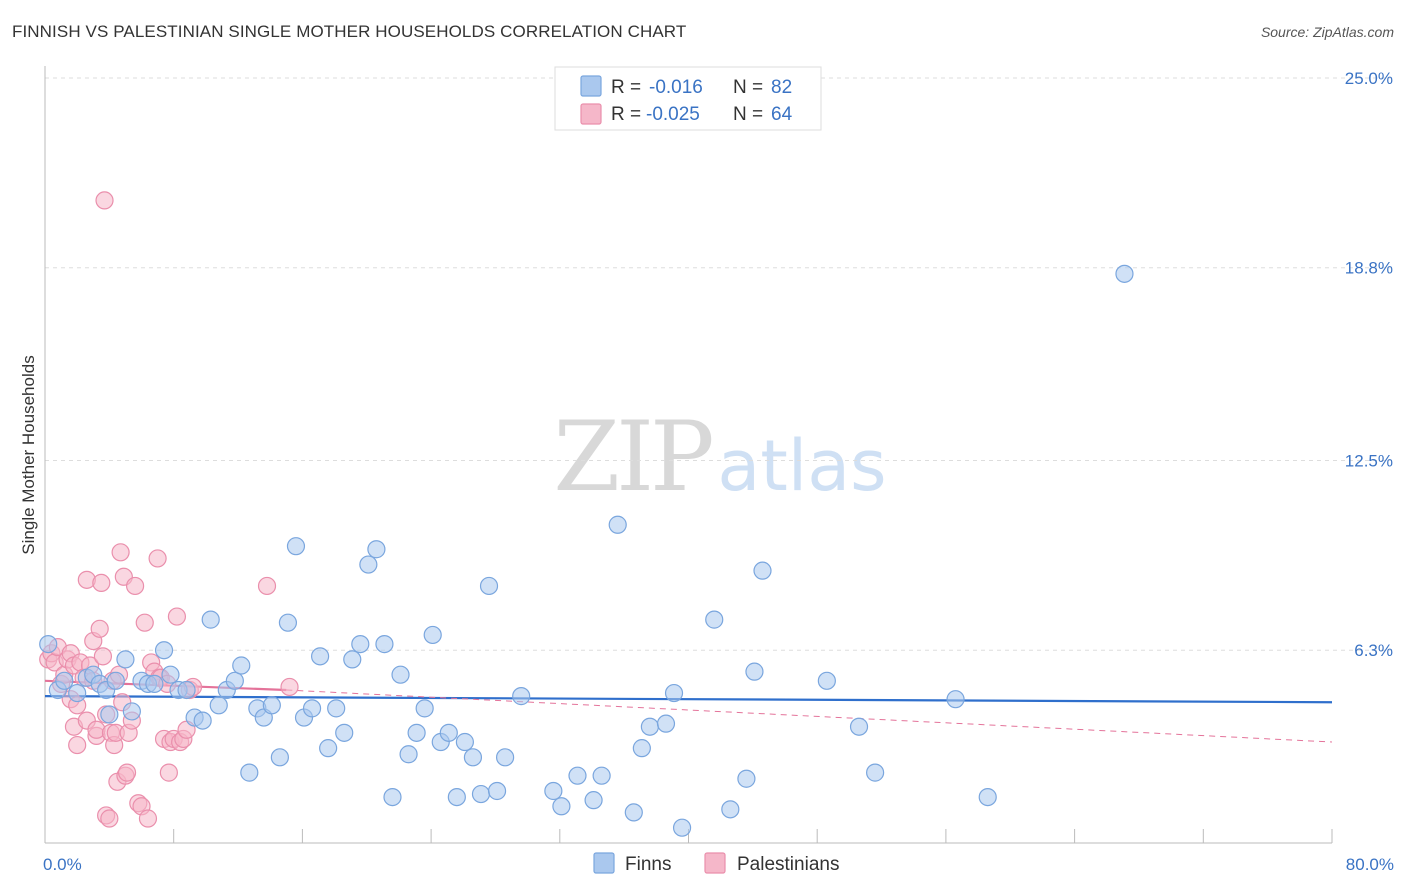 Image resolution: width=1406 pixels, height=892 pixels. Describe the element at coordinates (626, 87) in the screenshot. I see `legend-finns-r-label: R =` at that location.